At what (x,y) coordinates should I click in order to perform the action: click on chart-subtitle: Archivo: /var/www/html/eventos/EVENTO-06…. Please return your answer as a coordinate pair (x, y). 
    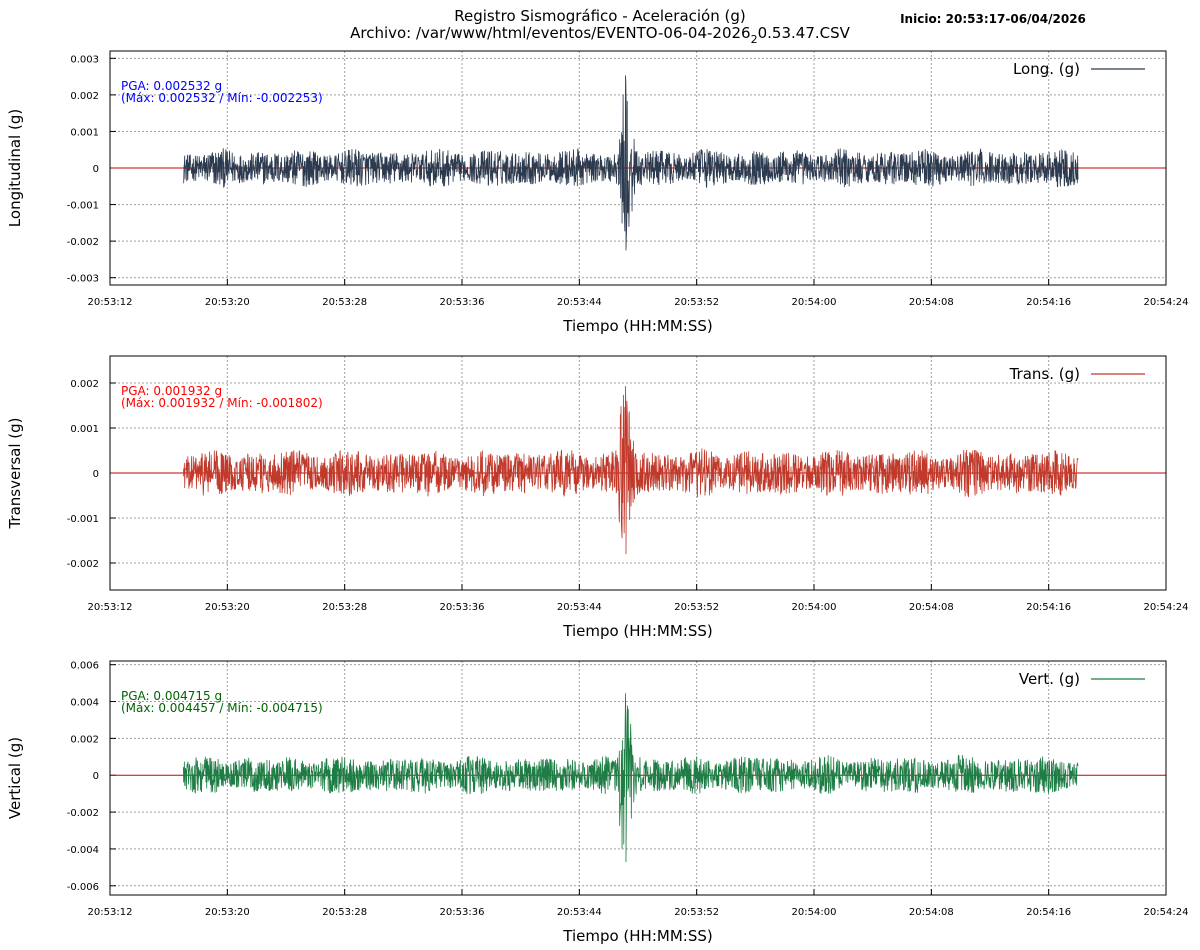
    Looking at the image, I should click on (600, 35).